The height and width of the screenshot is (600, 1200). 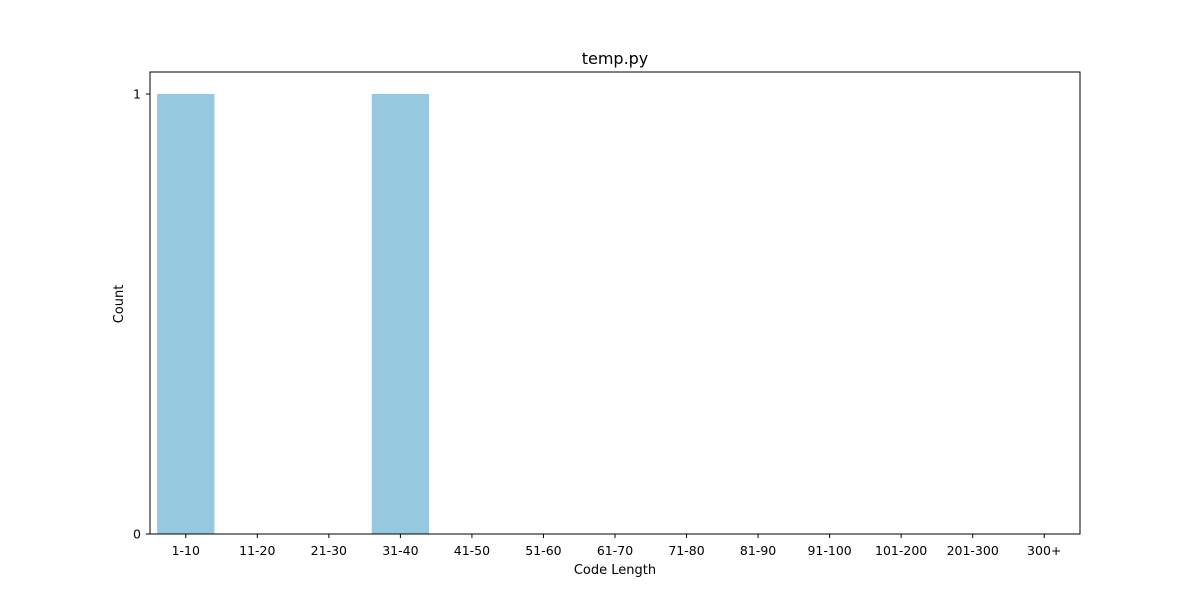 What do you see at coordinates (137, 534) in the screenshot?
I see `y-tick-label: 0` at bounding box center [137, 534].